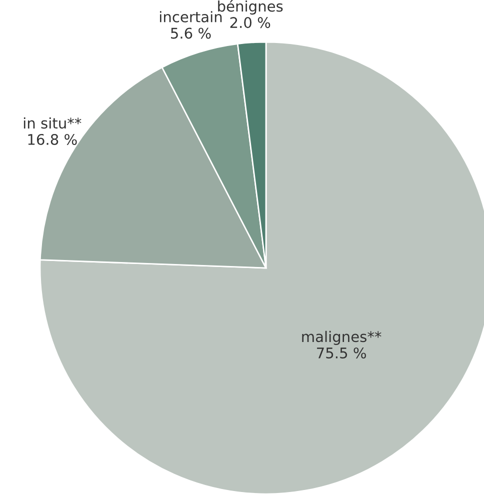  I want to click on data-label: 2.0 %, so click(250, 22).